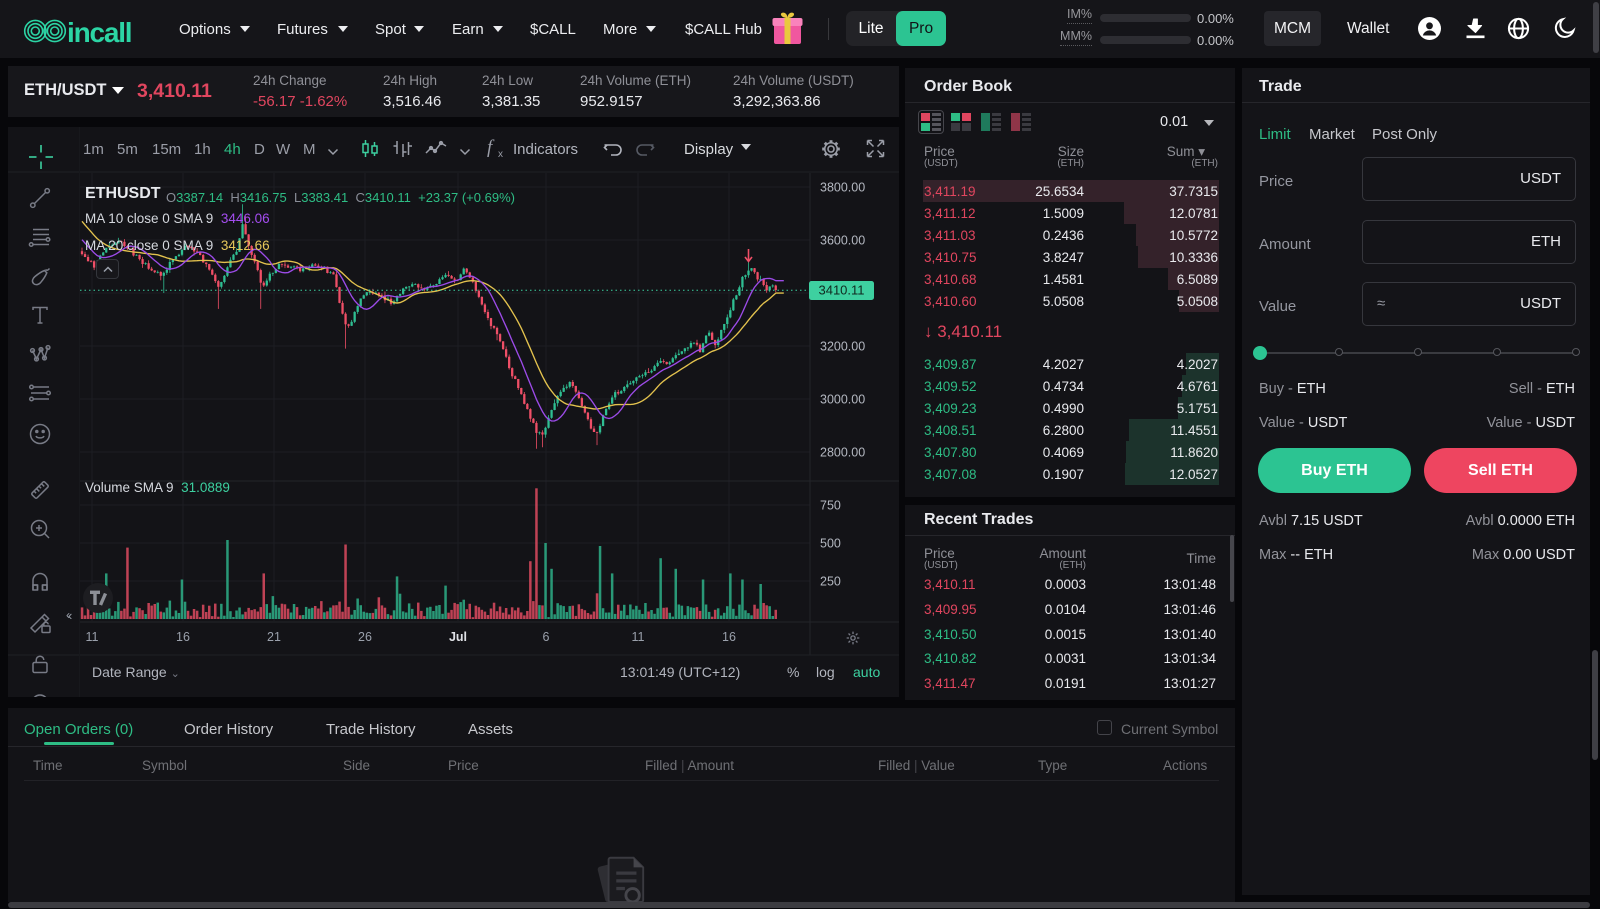 This screenshot has width=1600, height=909. I want to click on svg-text: 3410.11, so click(841, 290).